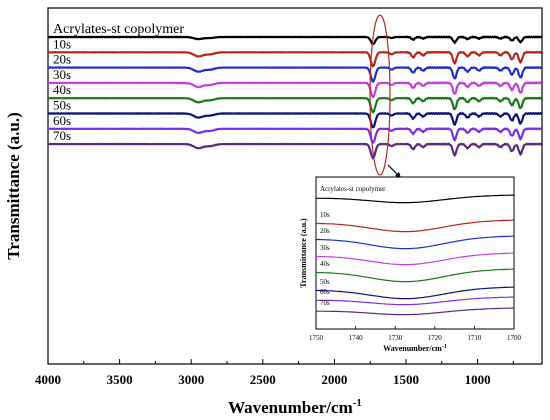 The width and height of the screenshot is (550, 420). I want to click on inset-series-label: 40s, so click(325, 264).